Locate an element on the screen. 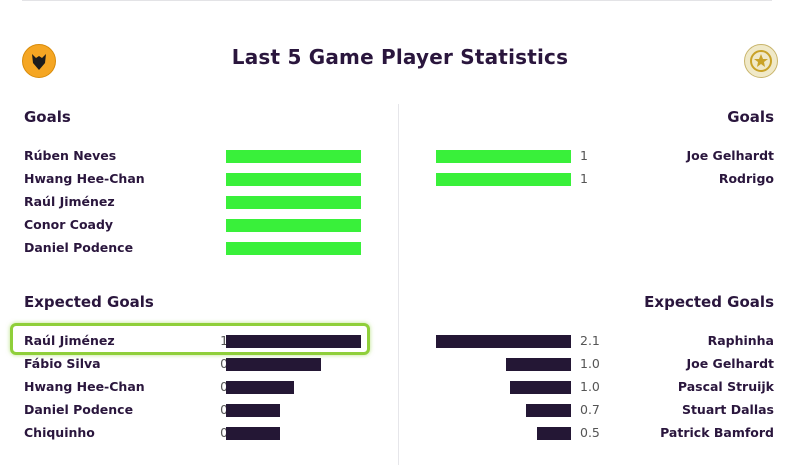  stat-row: 1 Joe Gelhardt is located at coordinates (602, 156).